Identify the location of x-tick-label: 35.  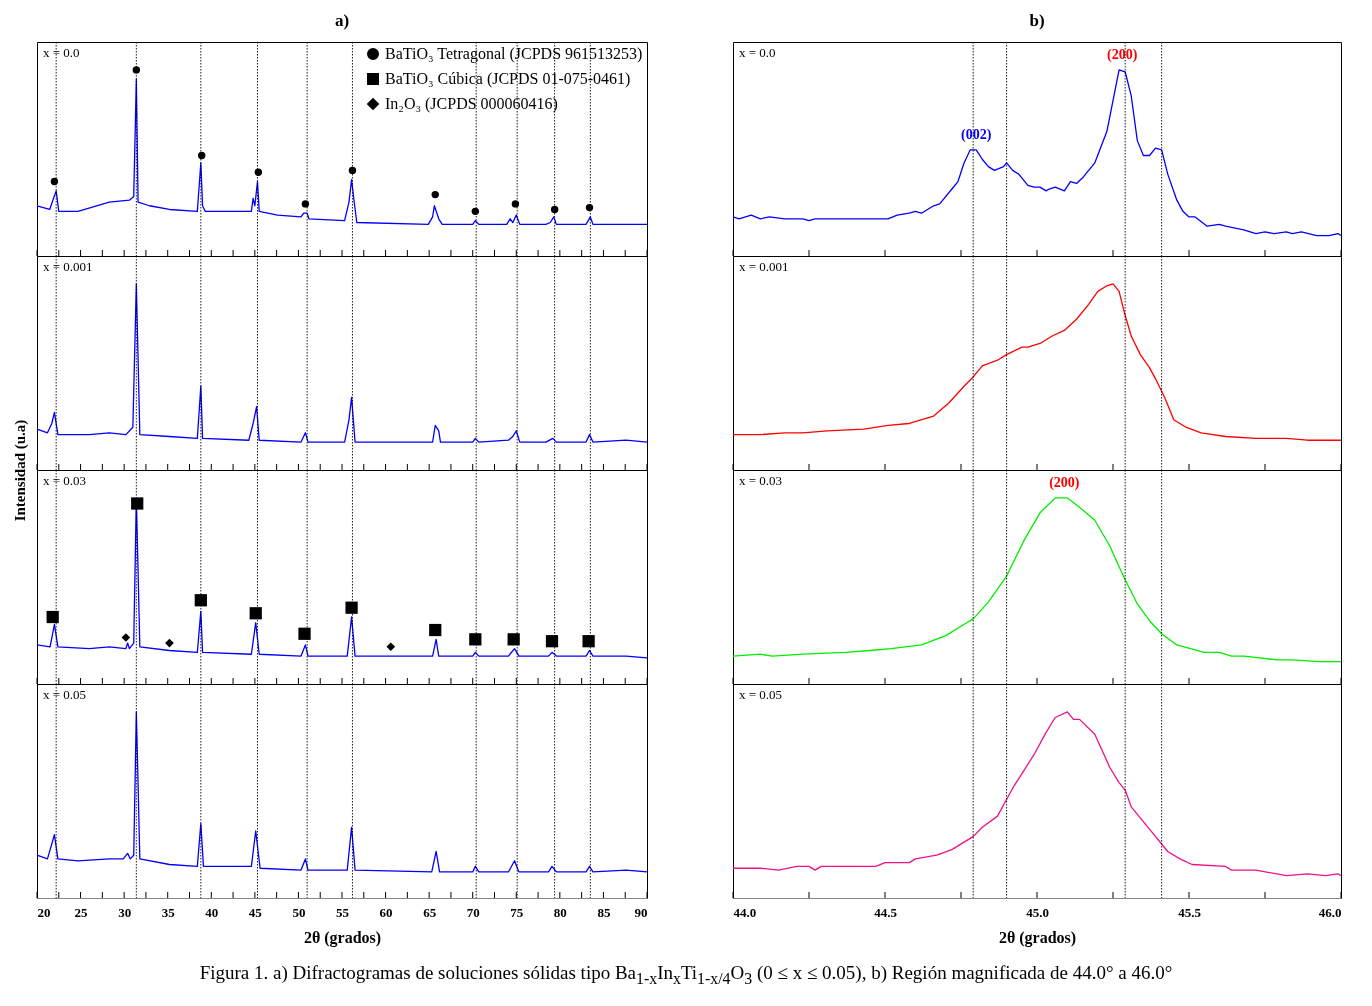
(168, 912).